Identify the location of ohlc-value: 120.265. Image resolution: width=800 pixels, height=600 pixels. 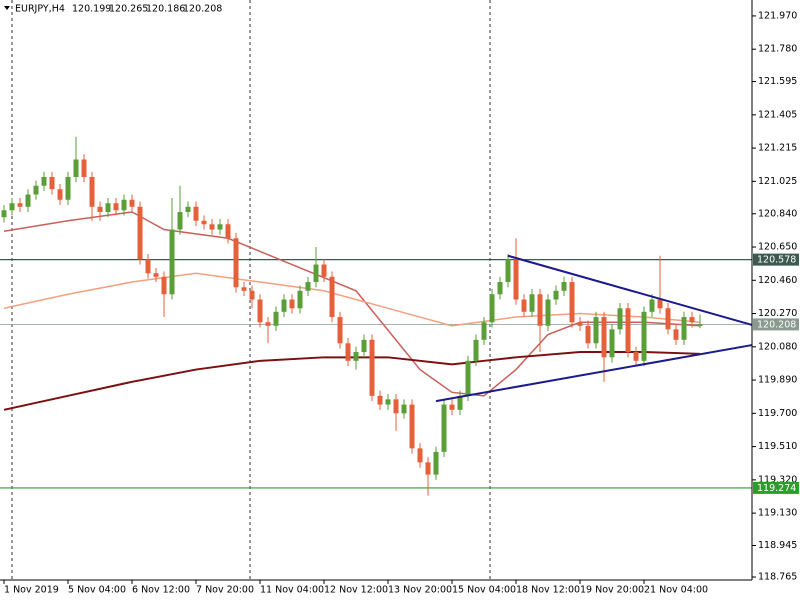
(128, 9).